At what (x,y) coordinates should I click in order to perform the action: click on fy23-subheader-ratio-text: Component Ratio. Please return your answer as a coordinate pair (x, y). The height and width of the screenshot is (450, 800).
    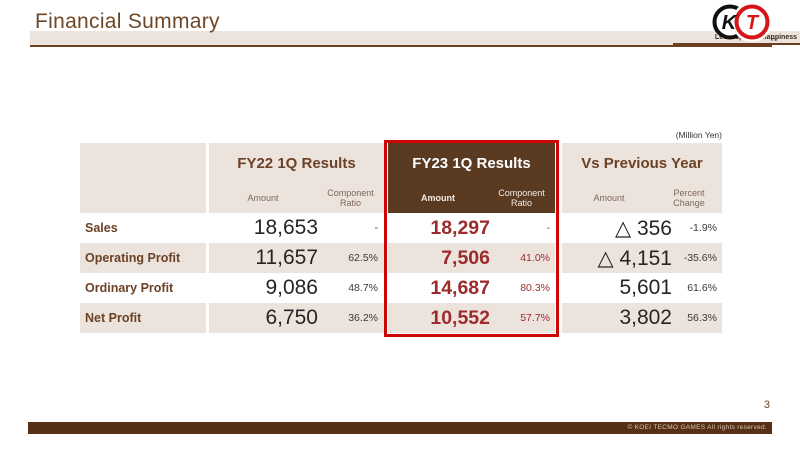
    Looking at the image, I should click on (521, 197).